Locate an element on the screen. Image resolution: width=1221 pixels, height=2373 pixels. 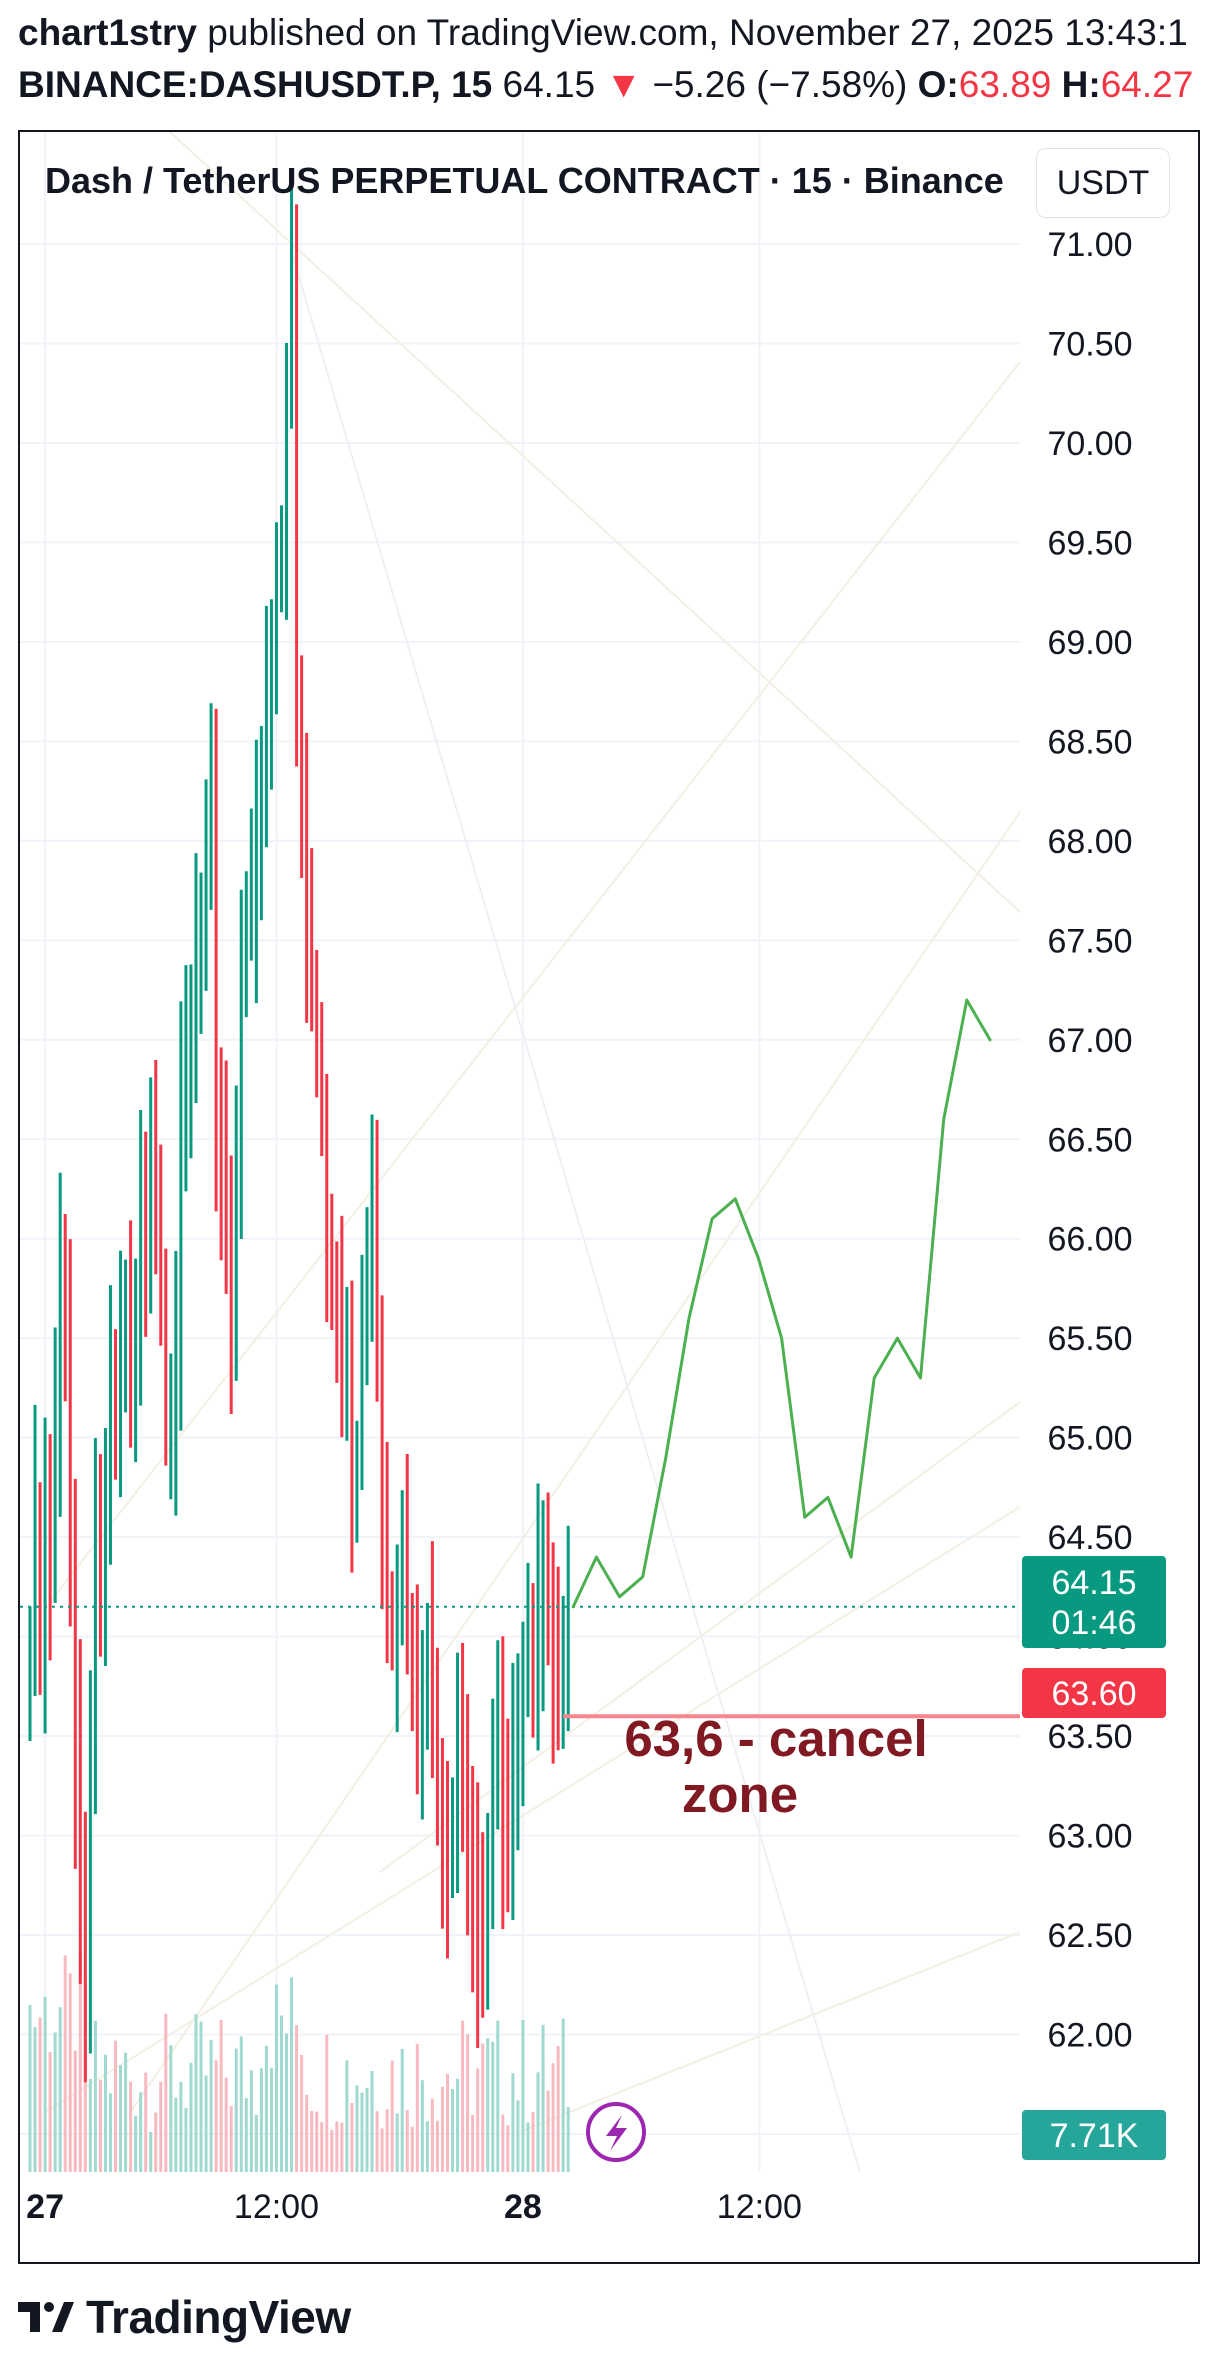
tradingview-logo-icon is located at coordinates (46, 2317).